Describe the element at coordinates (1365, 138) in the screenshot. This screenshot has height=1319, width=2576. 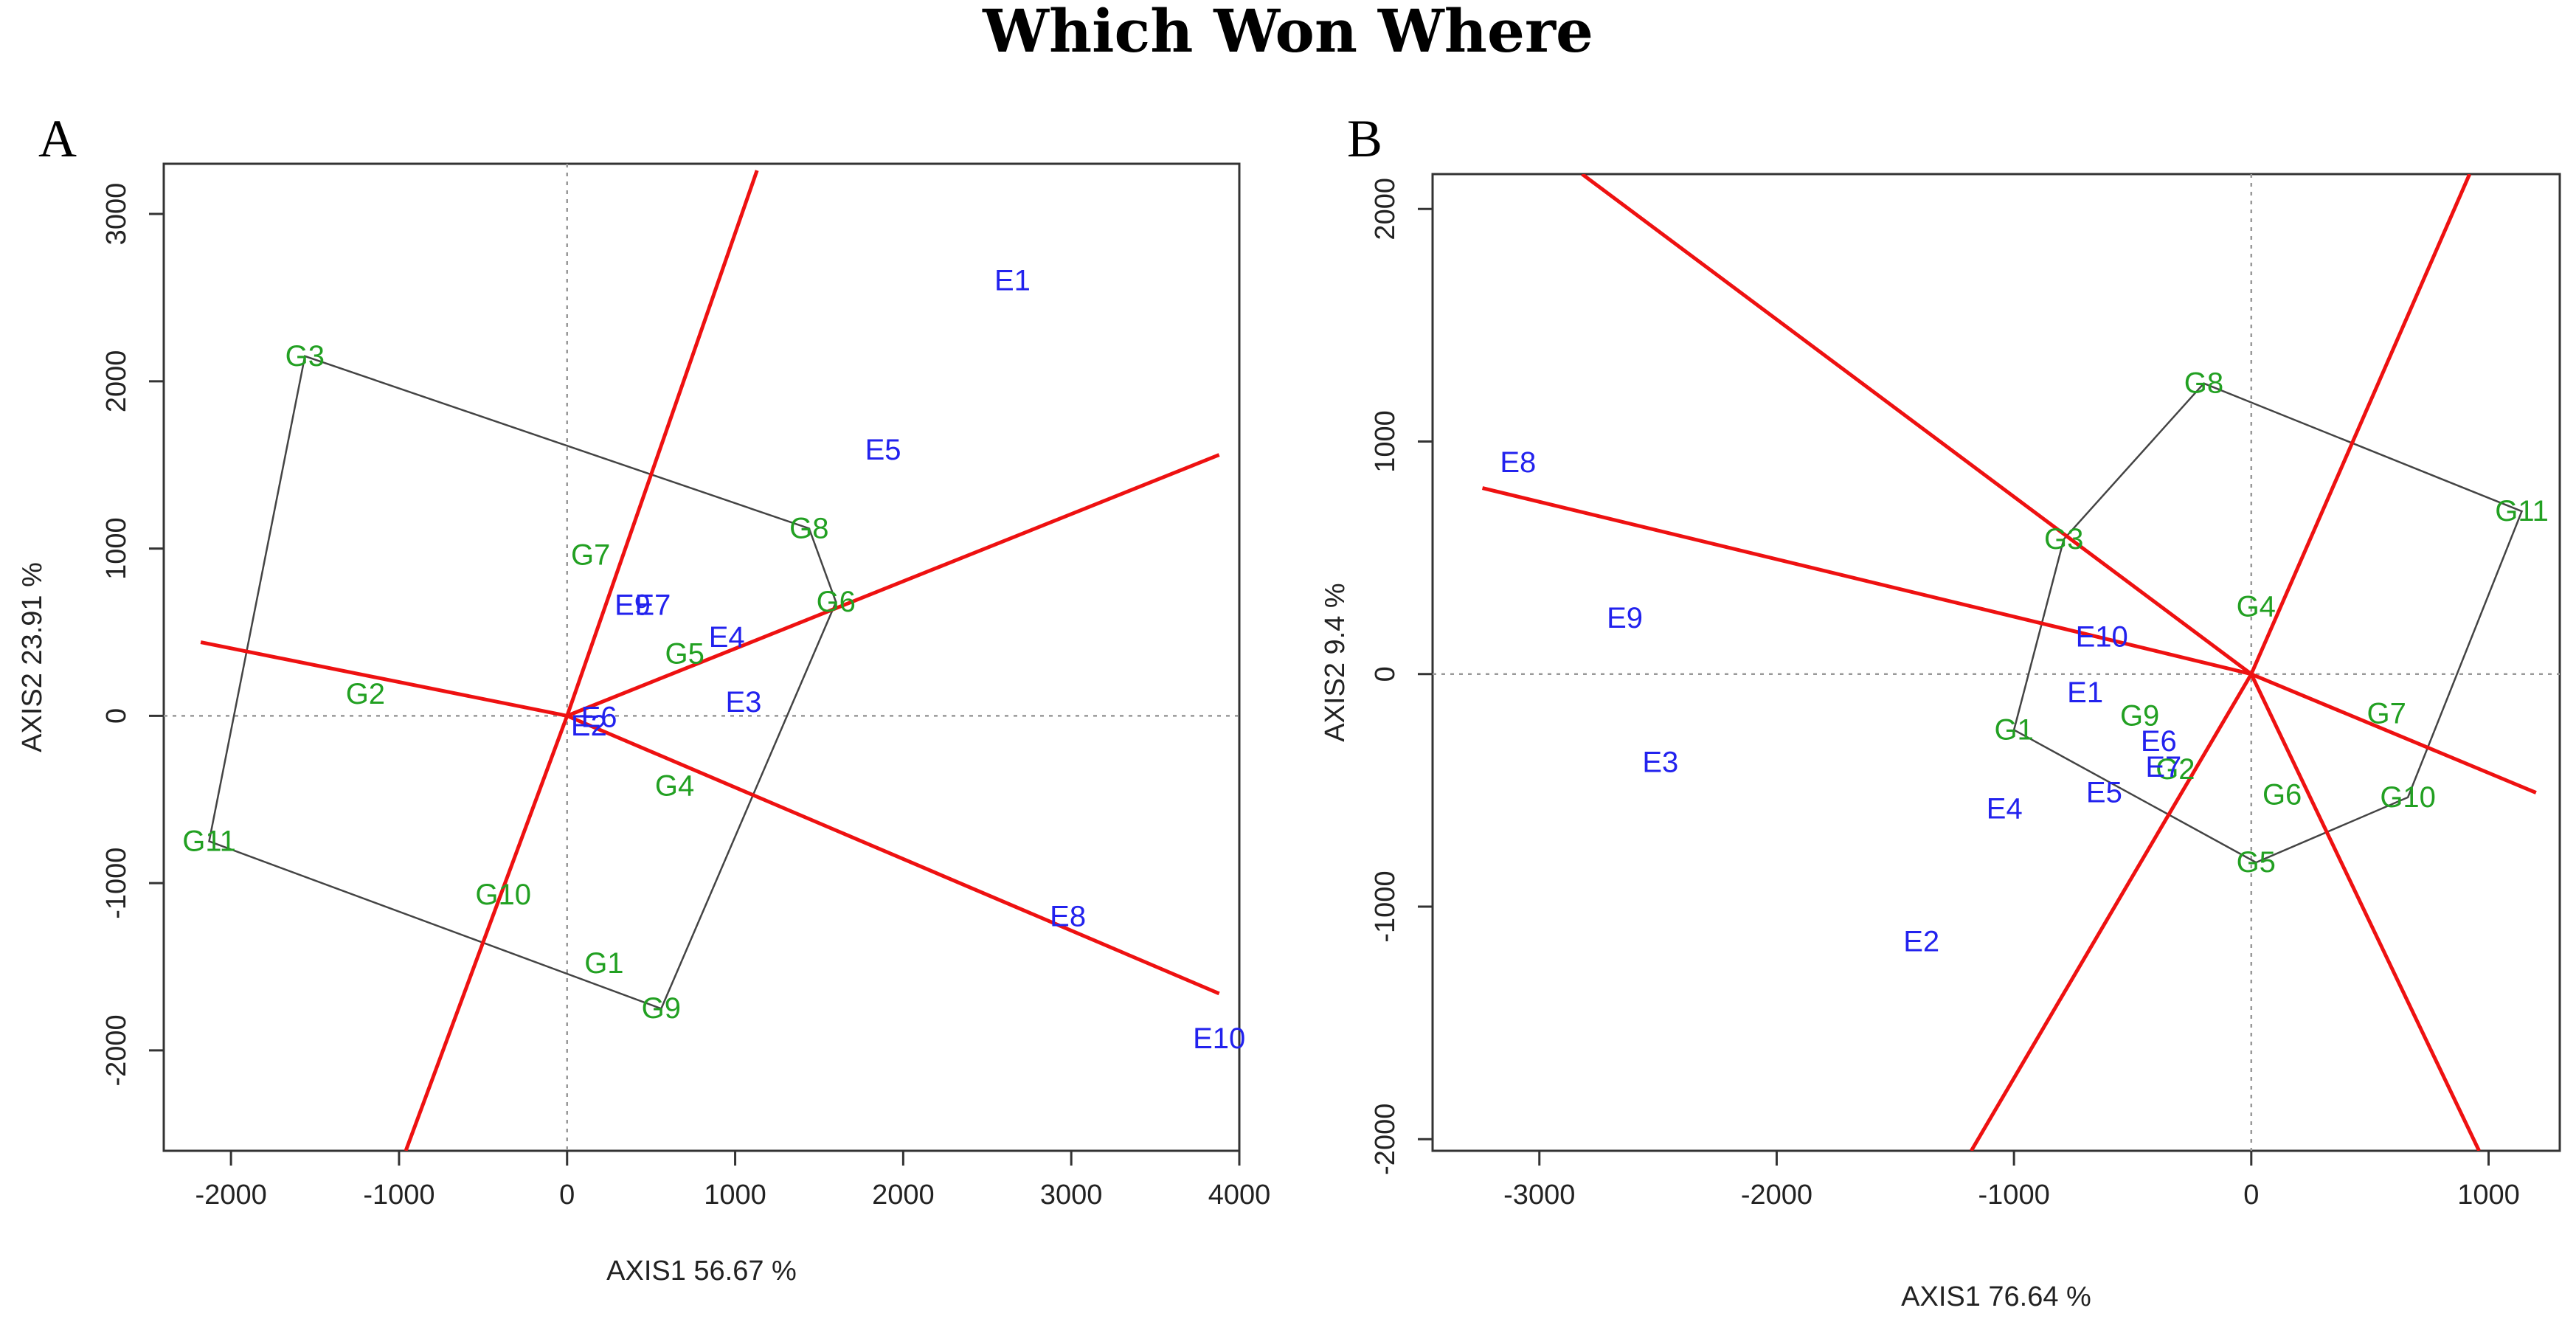
I see `panel-label: B` at that location.